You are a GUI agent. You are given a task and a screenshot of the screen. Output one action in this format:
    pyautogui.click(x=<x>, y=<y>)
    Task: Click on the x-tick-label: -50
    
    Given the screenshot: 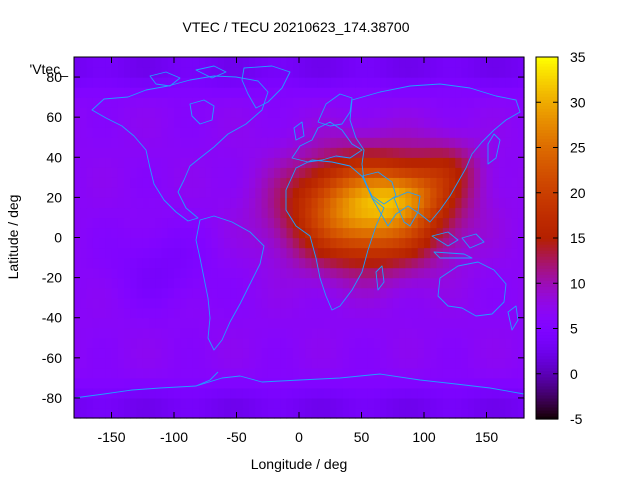 What is the action you would take?
    pyautogui.click(x=236, y=437)
    